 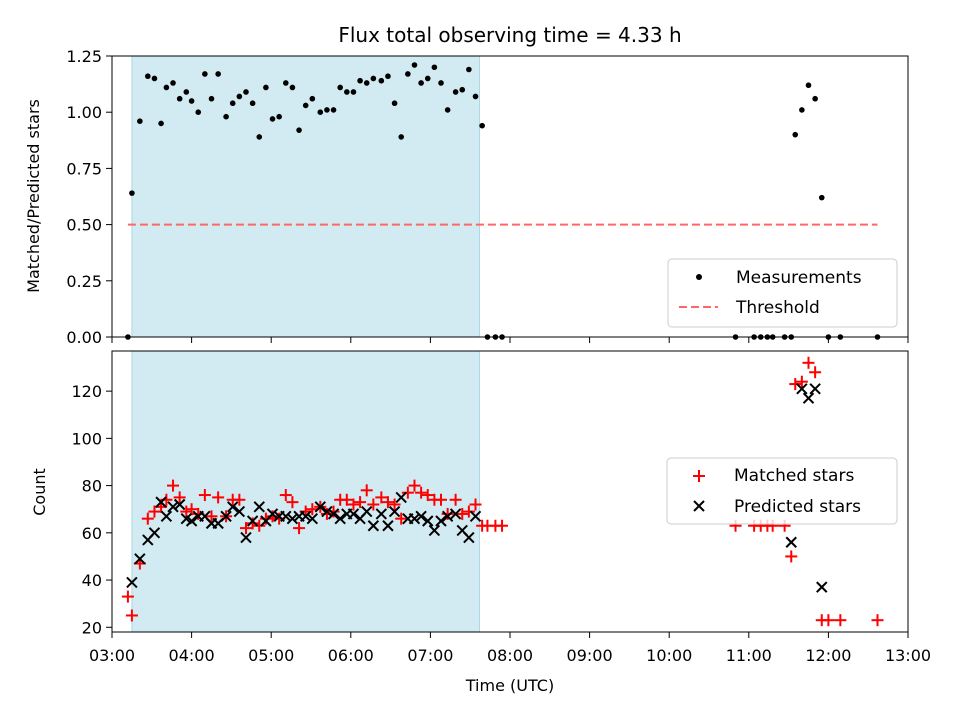 I want to click on y-tick-label: 0.75, so click(x=84, y=168).